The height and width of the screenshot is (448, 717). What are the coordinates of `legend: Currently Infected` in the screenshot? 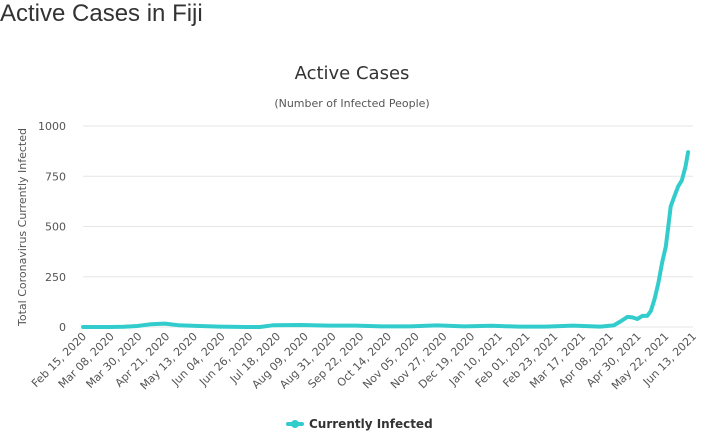 It's located at (359, 424).